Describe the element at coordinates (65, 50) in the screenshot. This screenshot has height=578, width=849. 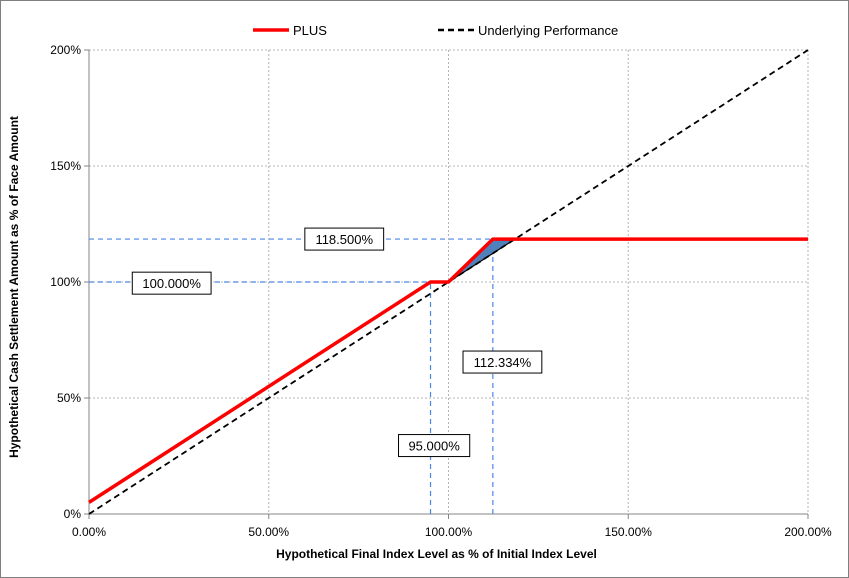
I see `y-tick-label: 200%` at that location.